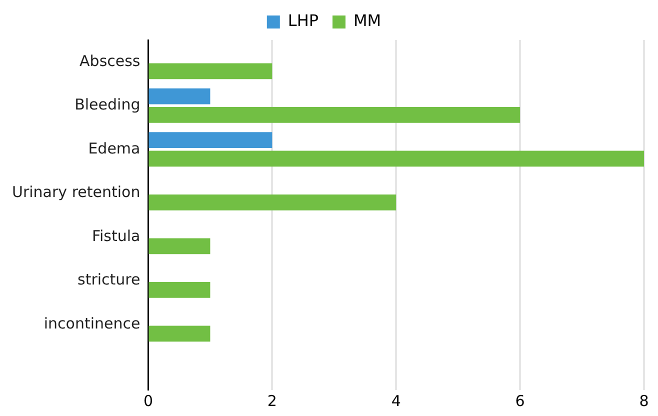 The width and height of the screenshot is (658, 416). I want to click on x-tick-label: 4, so click(396, 401).